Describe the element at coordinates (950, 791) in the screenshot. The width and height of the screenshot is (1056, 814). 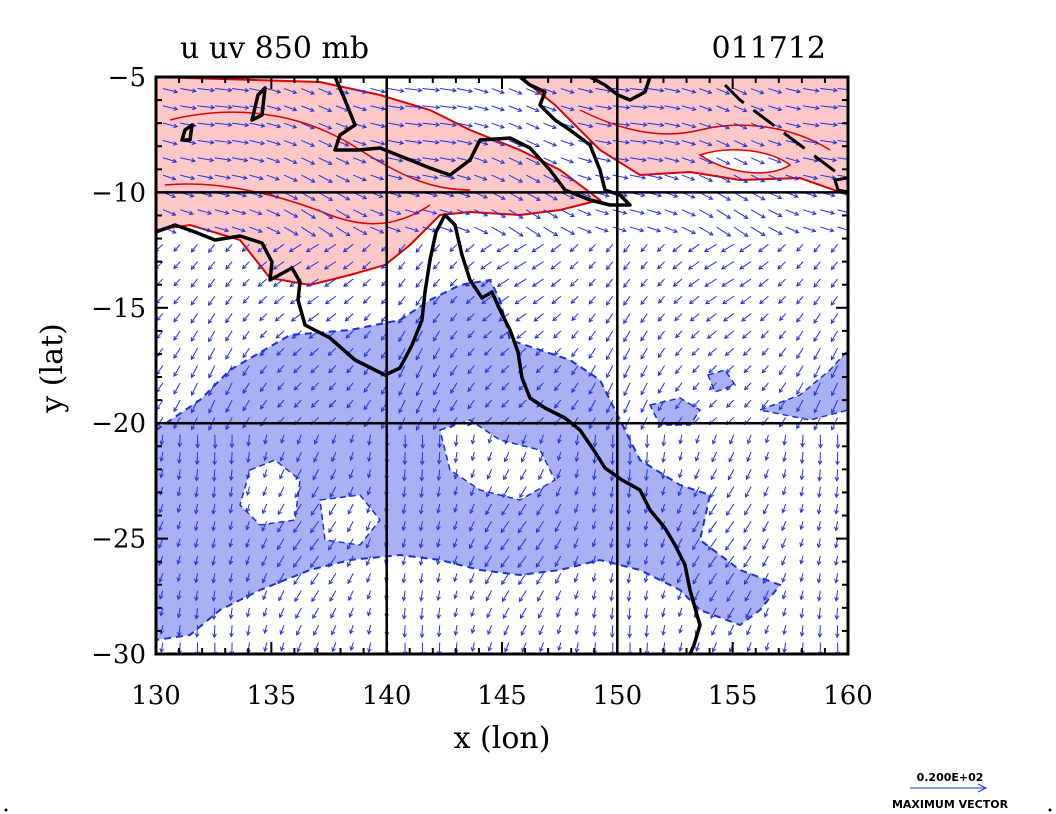
I see `vector-legend: 0.200E+02 MAXIMUM VECTOR` at that location.